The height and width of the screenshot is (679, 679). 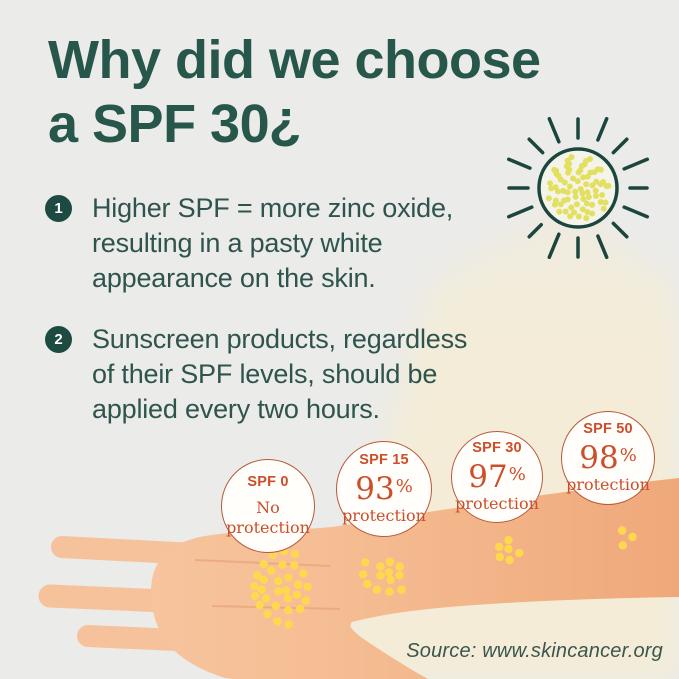 What do you see at coordinates (608, 428) in the screenshot?
I see `spf-level-label: SPF 50` at bounding box center [608, 428].